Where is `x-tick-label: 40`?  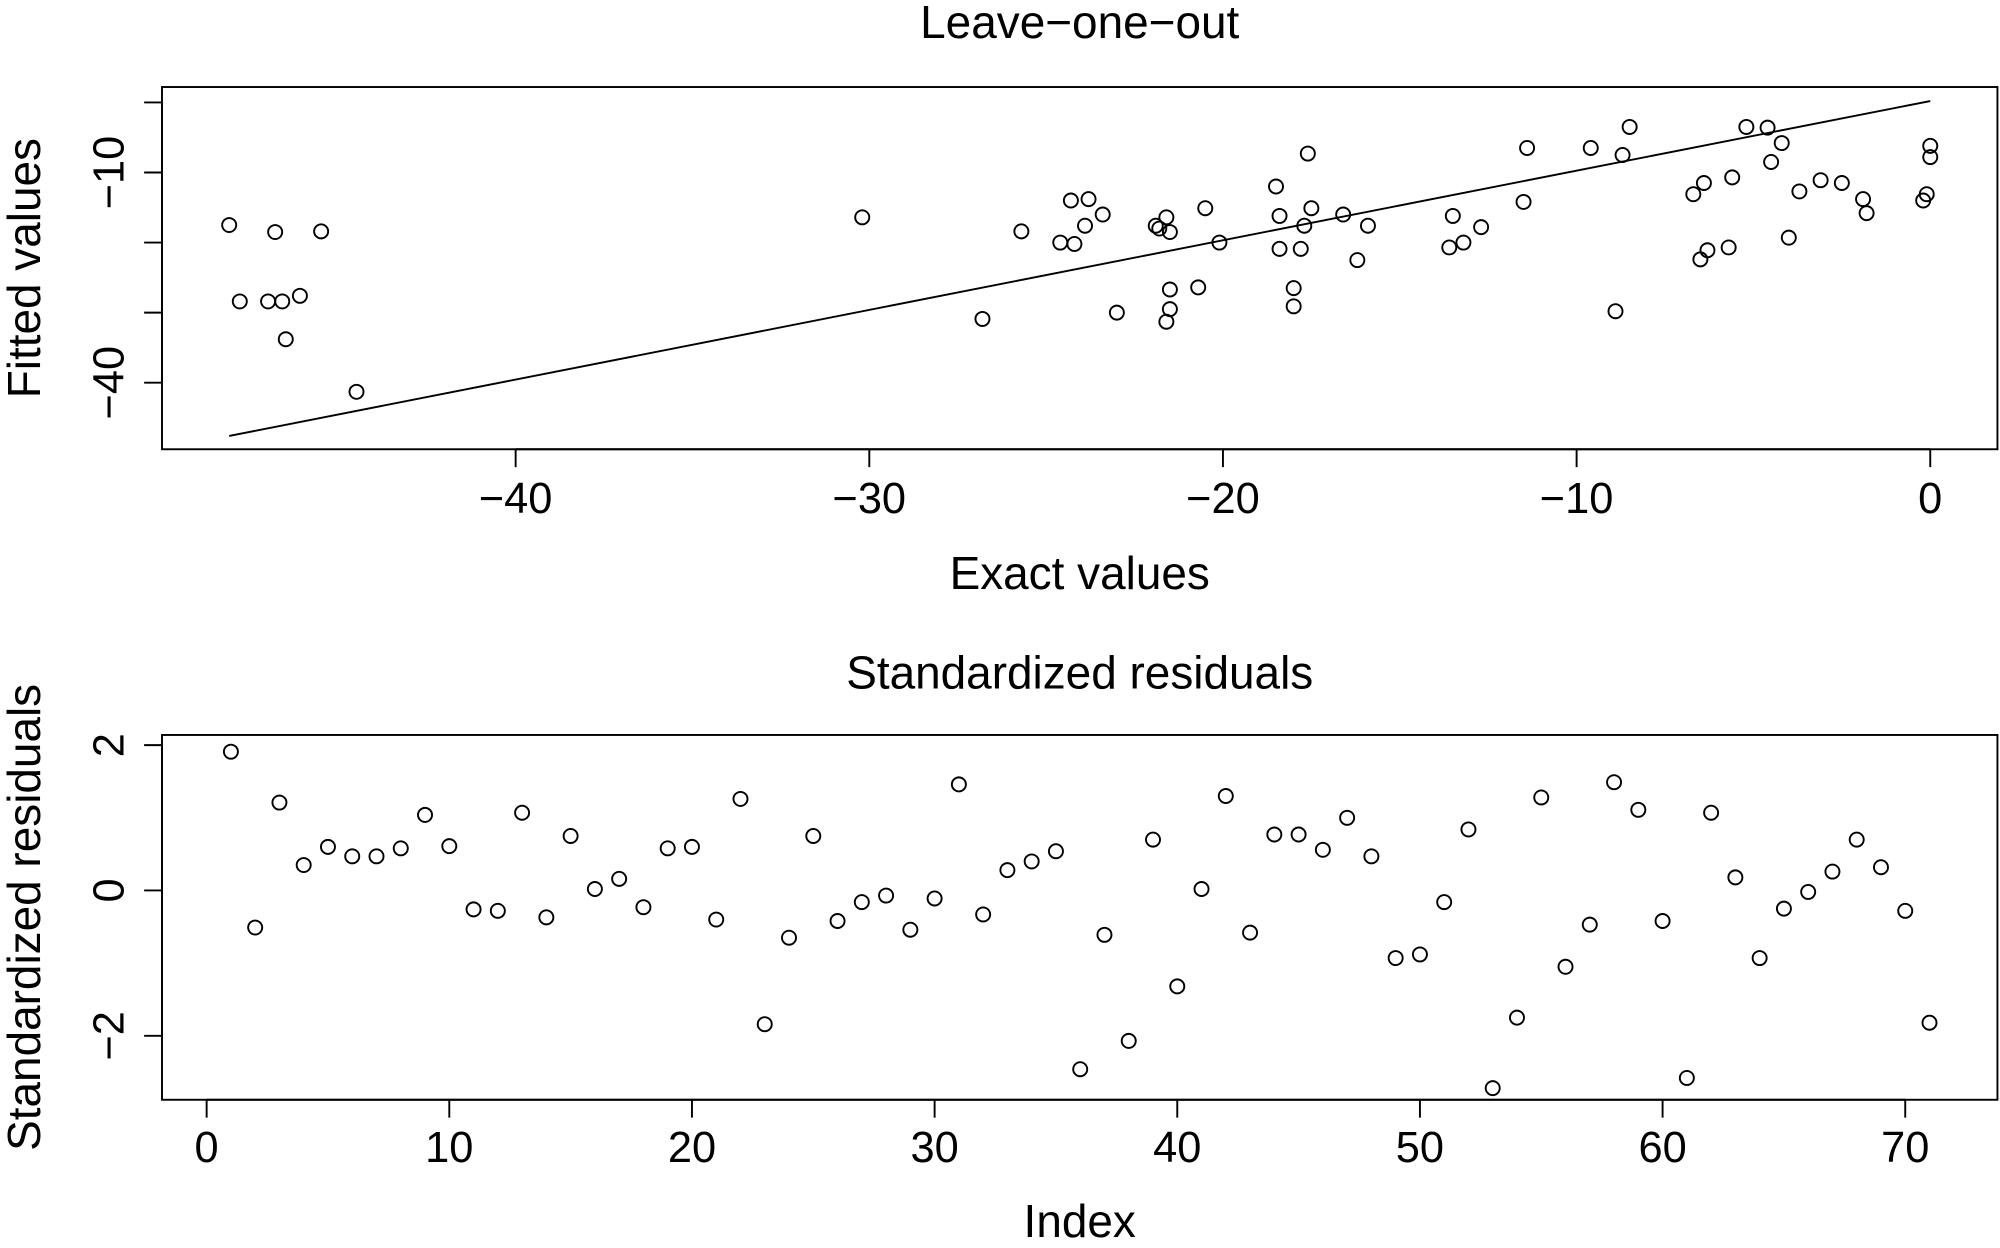
x-tick-label: 40 is located at coordinates (1177, 1148).